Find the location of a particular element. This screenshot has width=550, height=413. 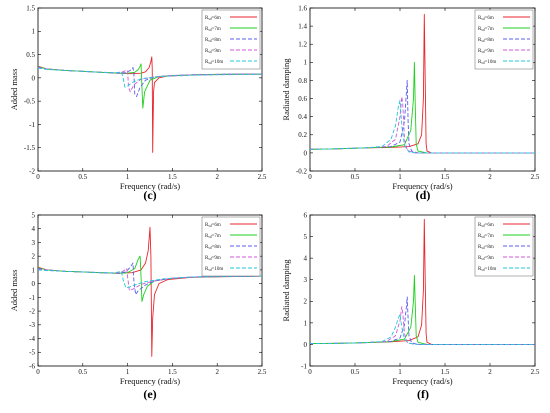

y-tick-label: 0.4 is located at coordinates (302, 117).